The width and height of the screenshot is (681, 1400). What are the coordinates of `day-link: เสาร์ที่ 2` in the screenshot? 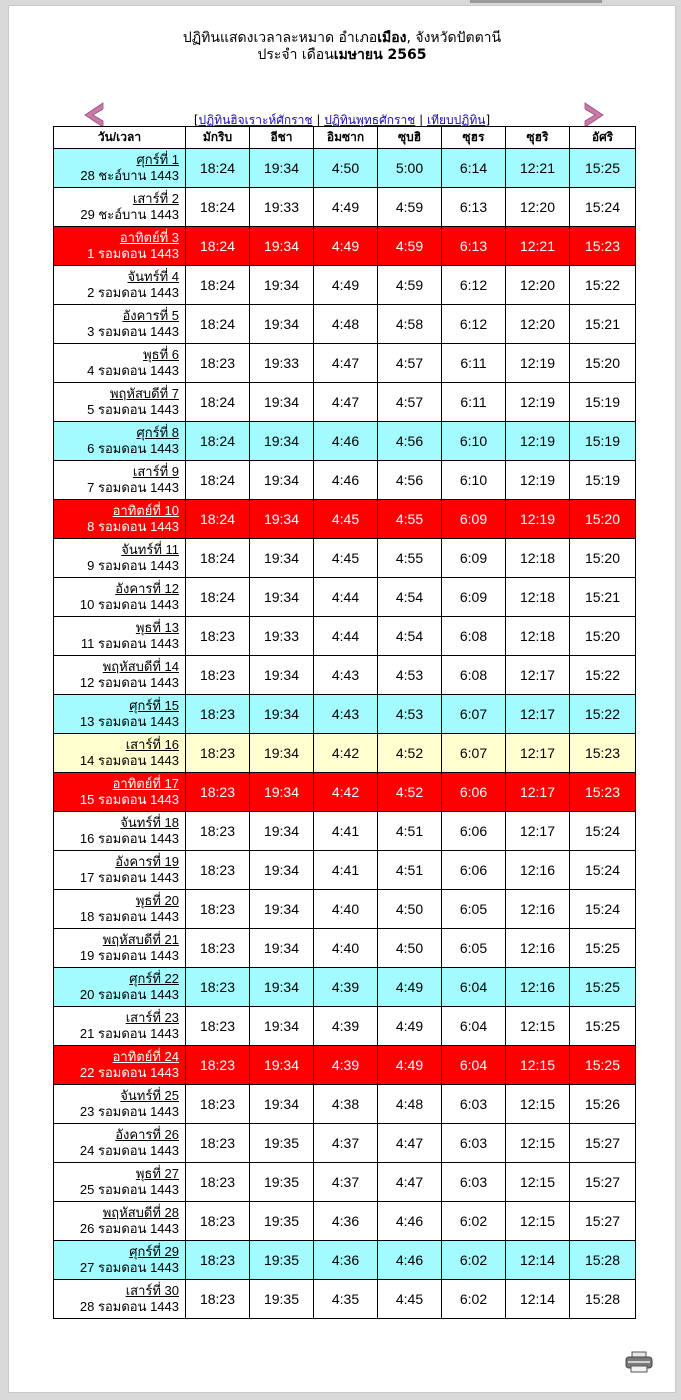 It's located at (155, 198).